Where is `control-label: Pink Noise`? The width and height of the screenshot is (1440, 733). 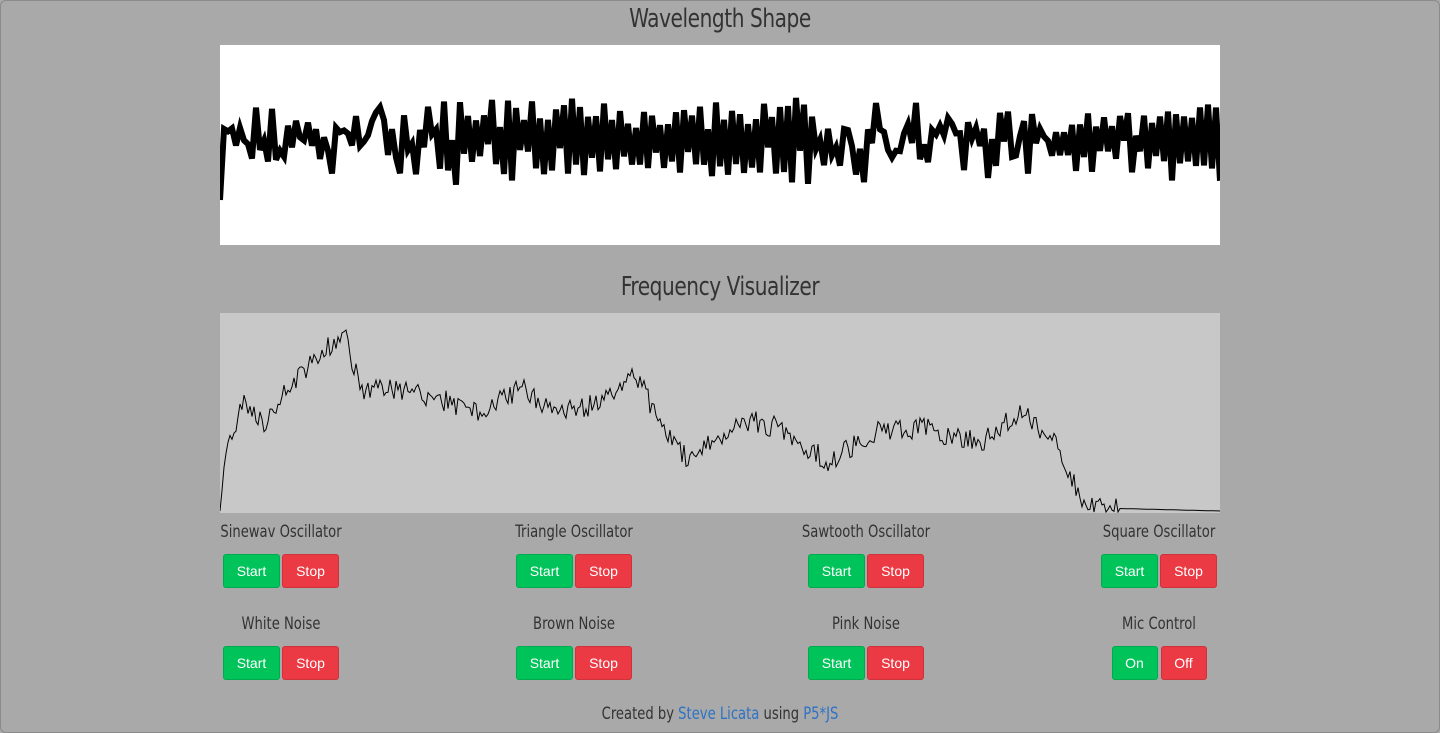
control-label: Pink Noise is located at coordinates (866, 624).